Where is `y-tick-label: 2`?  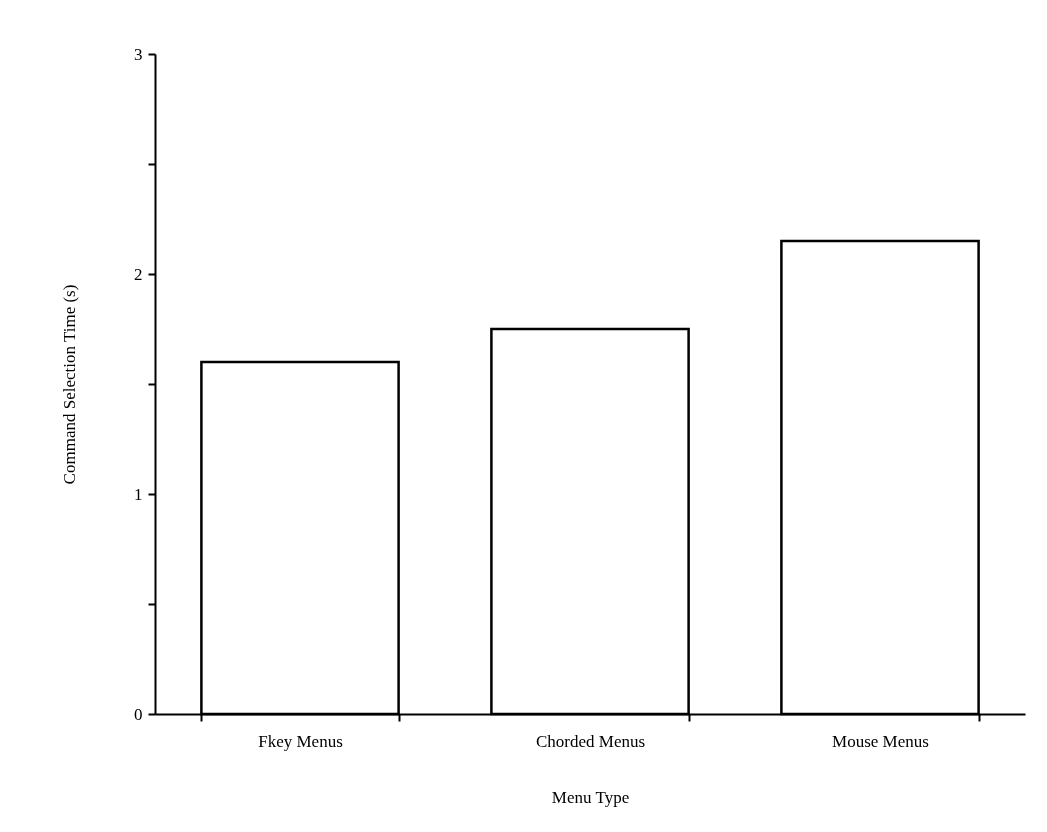 y-tick-label: 2 is located at coordinates (138, 274).